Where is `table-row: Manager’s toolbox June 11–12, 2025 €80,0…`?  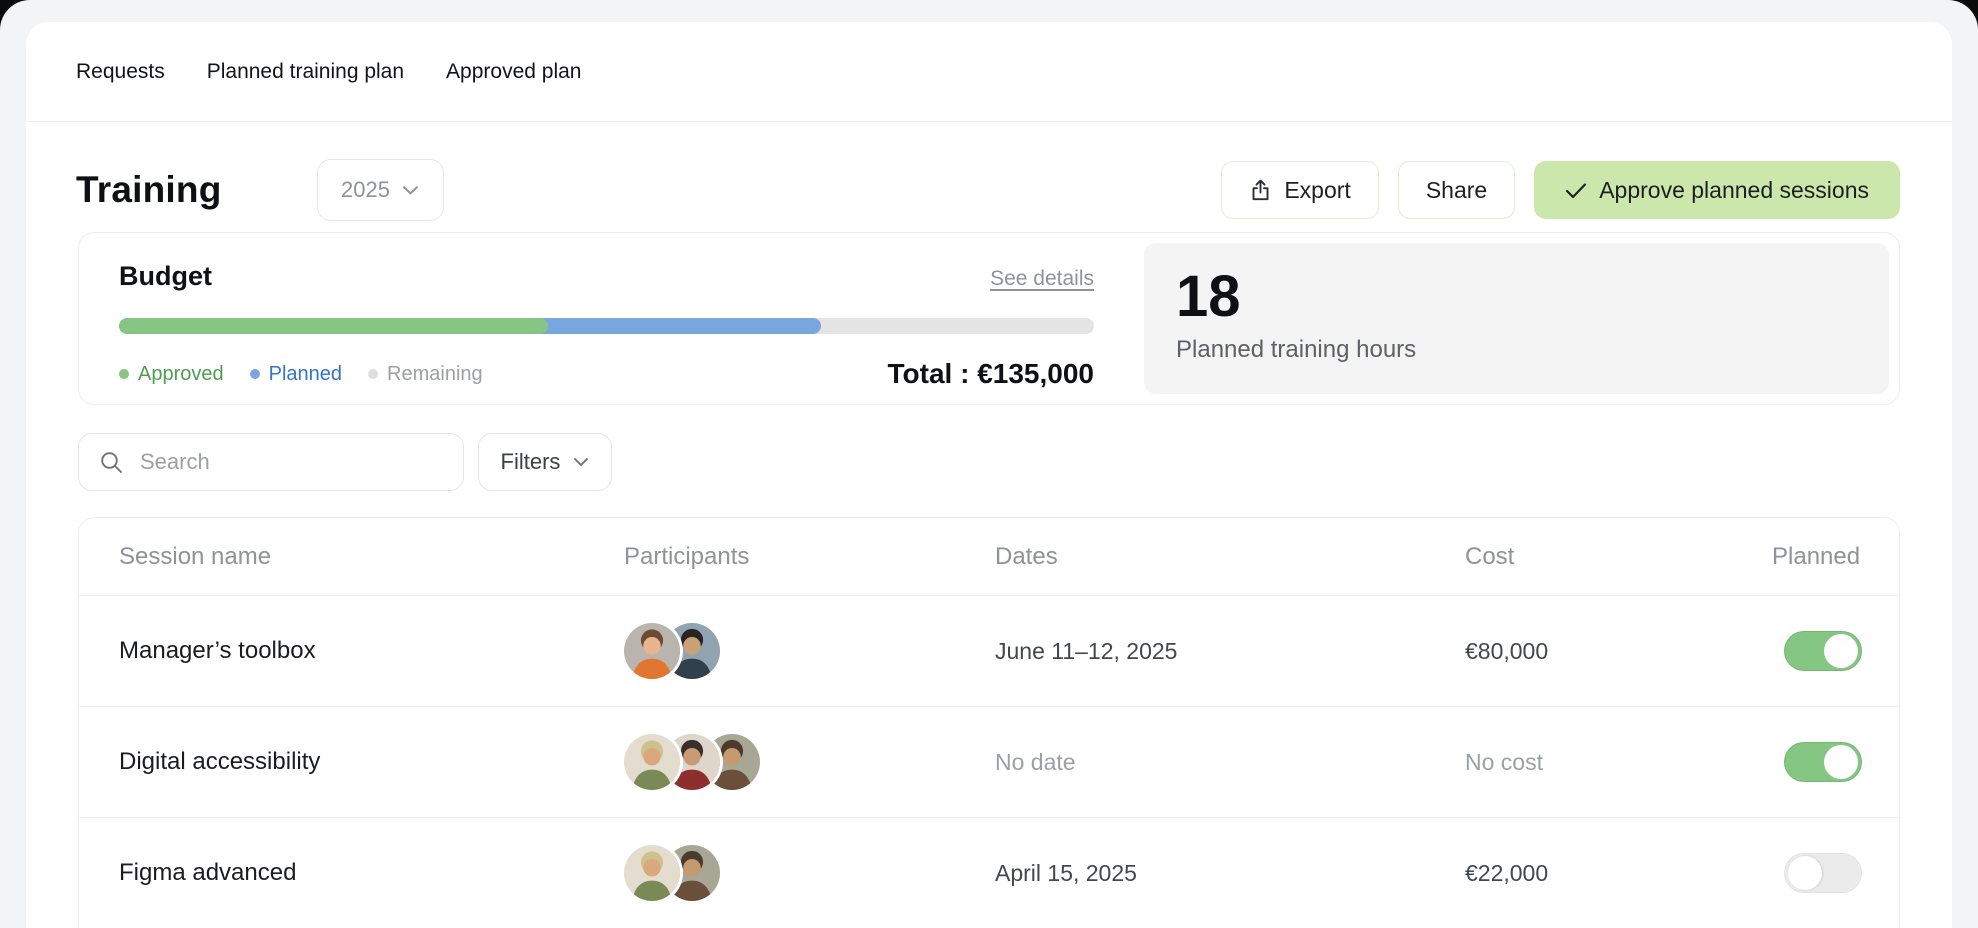
table-row: Manager’s toolbox June 11–12, 2025 €80,0… is located at coordinates (989, 650).